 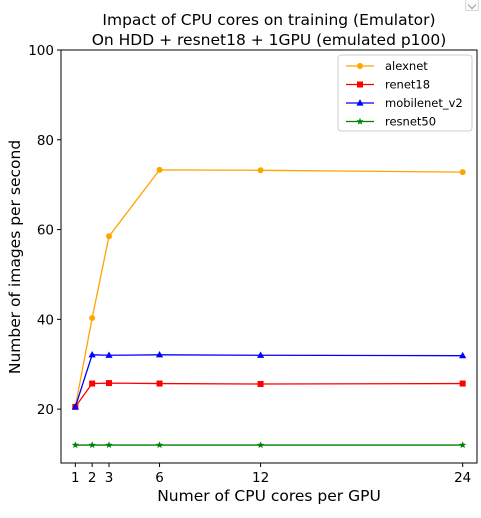 I want to click on x-tick-label: 1, so click(x=75, y=478).